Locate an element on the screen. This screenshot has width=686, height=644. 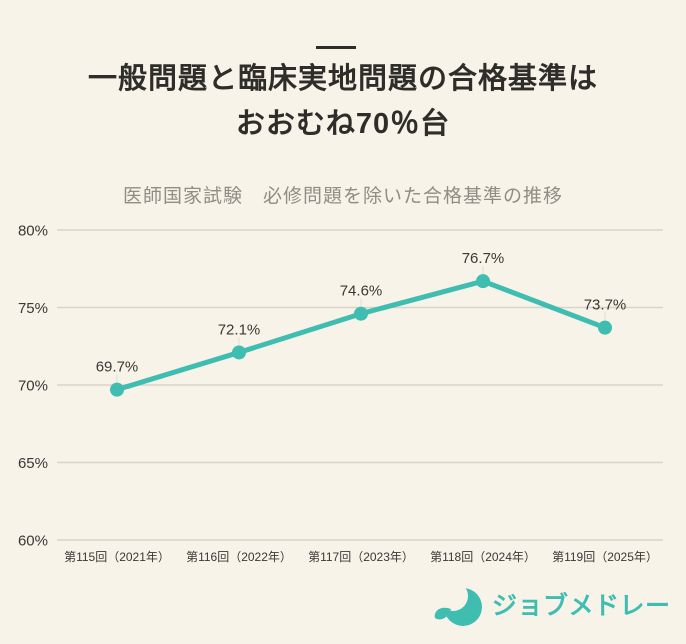
ytick-label-60: 60% is located at coordinates (33, 541).